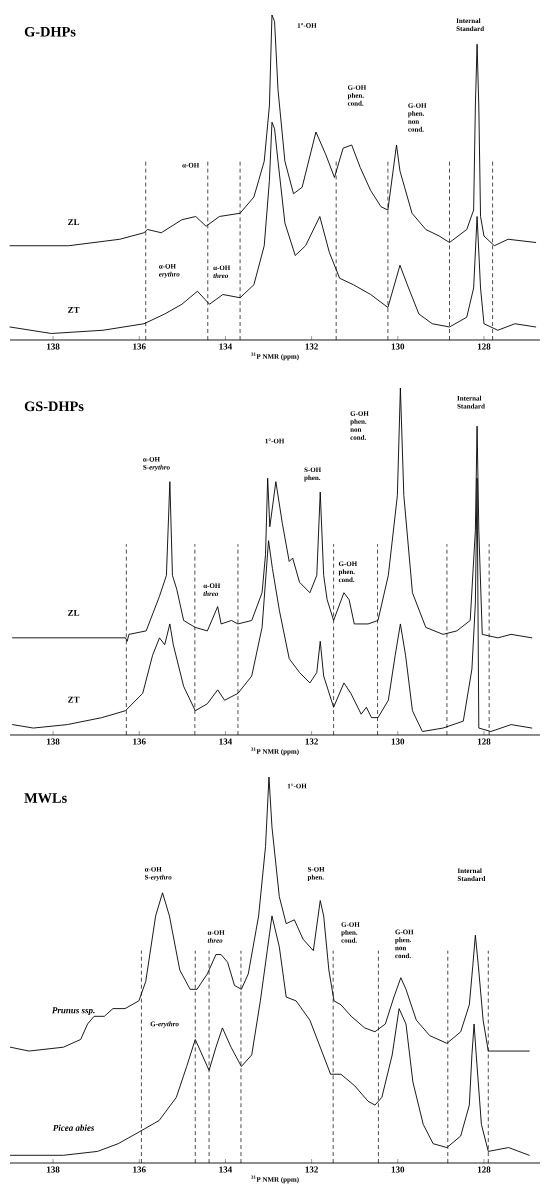 The width and height of the screenshot is (547, 1202). Describe the element at coordinates (45, 798) in the screenshot. I see `text: MWLs` at that location.